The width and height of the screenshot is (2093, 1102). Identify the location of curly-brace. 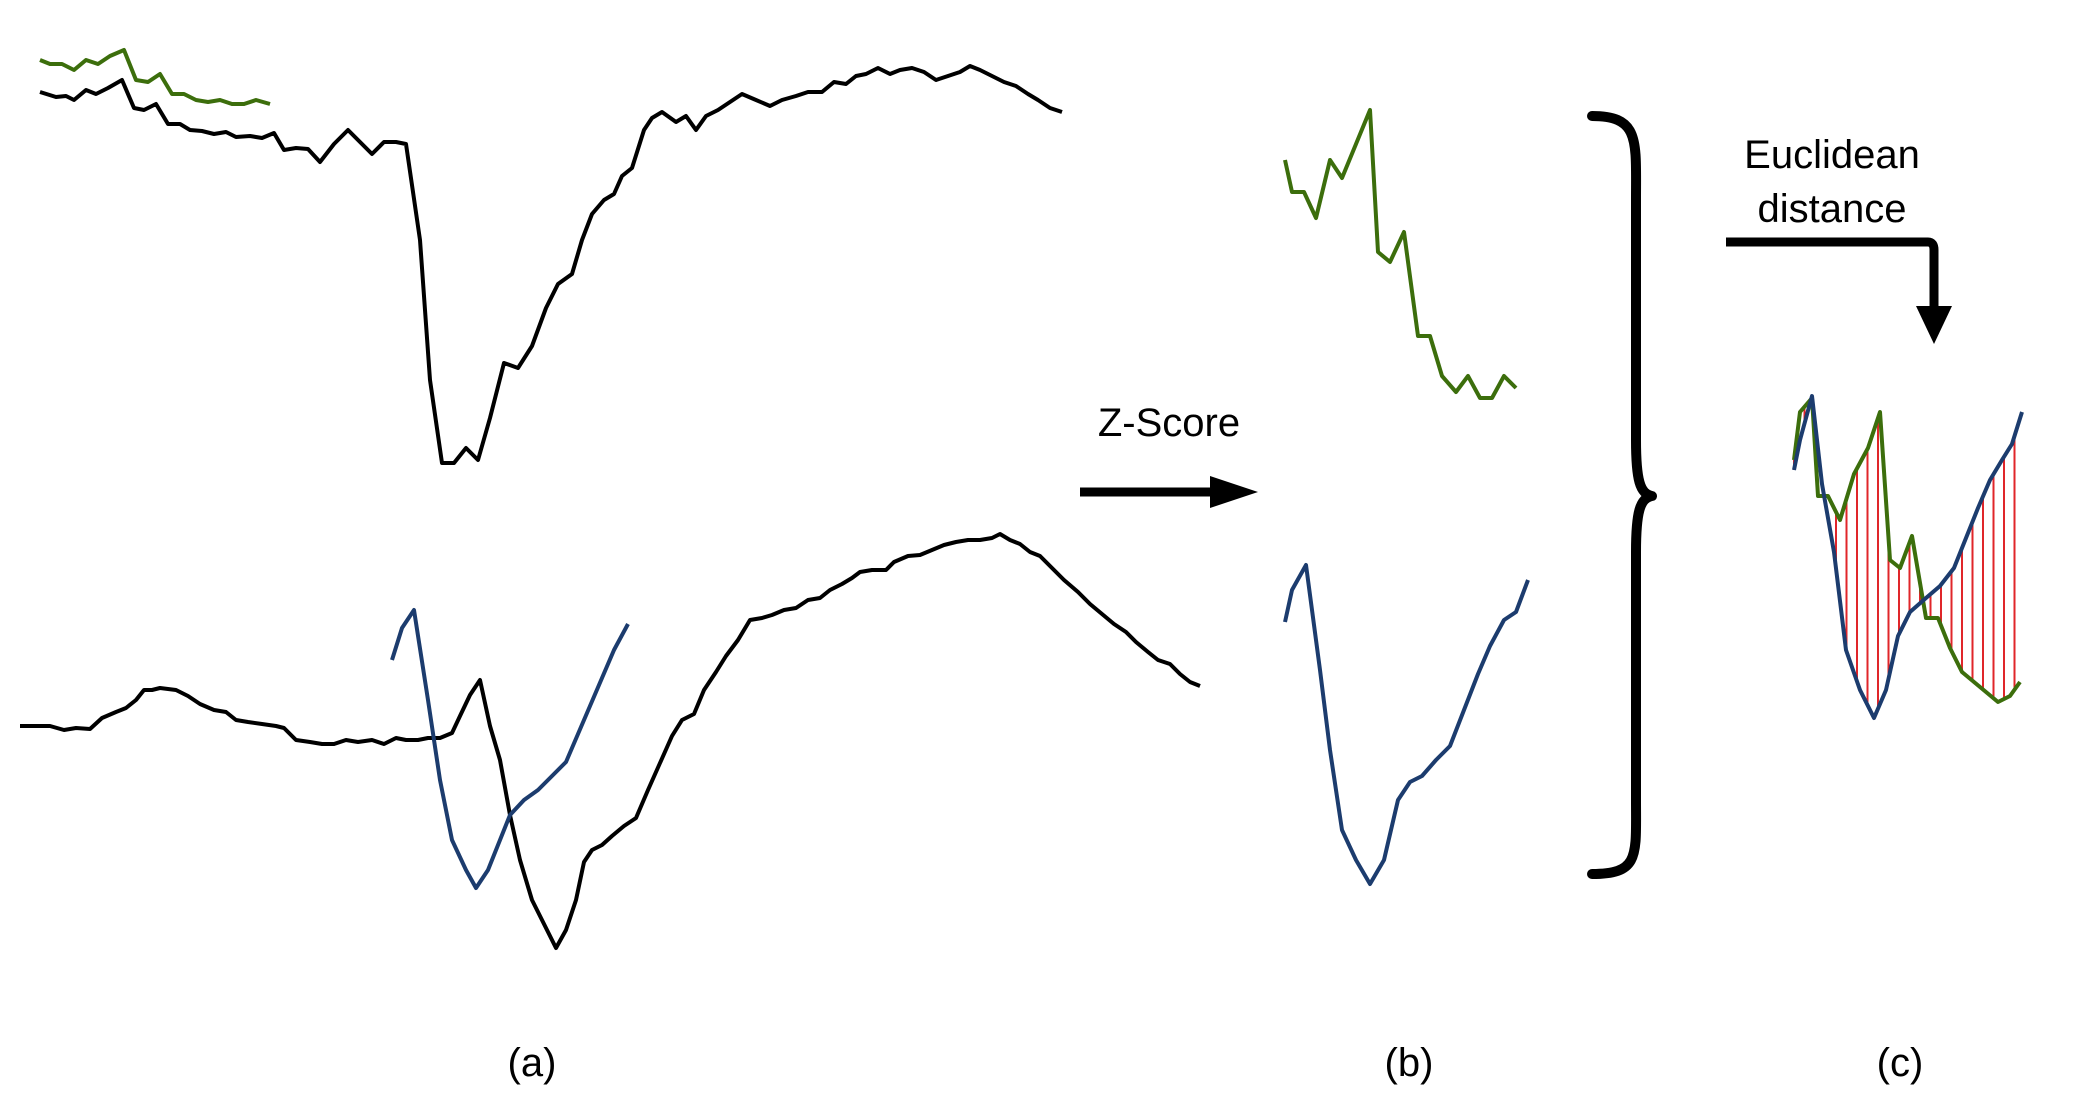
(1622, 495).